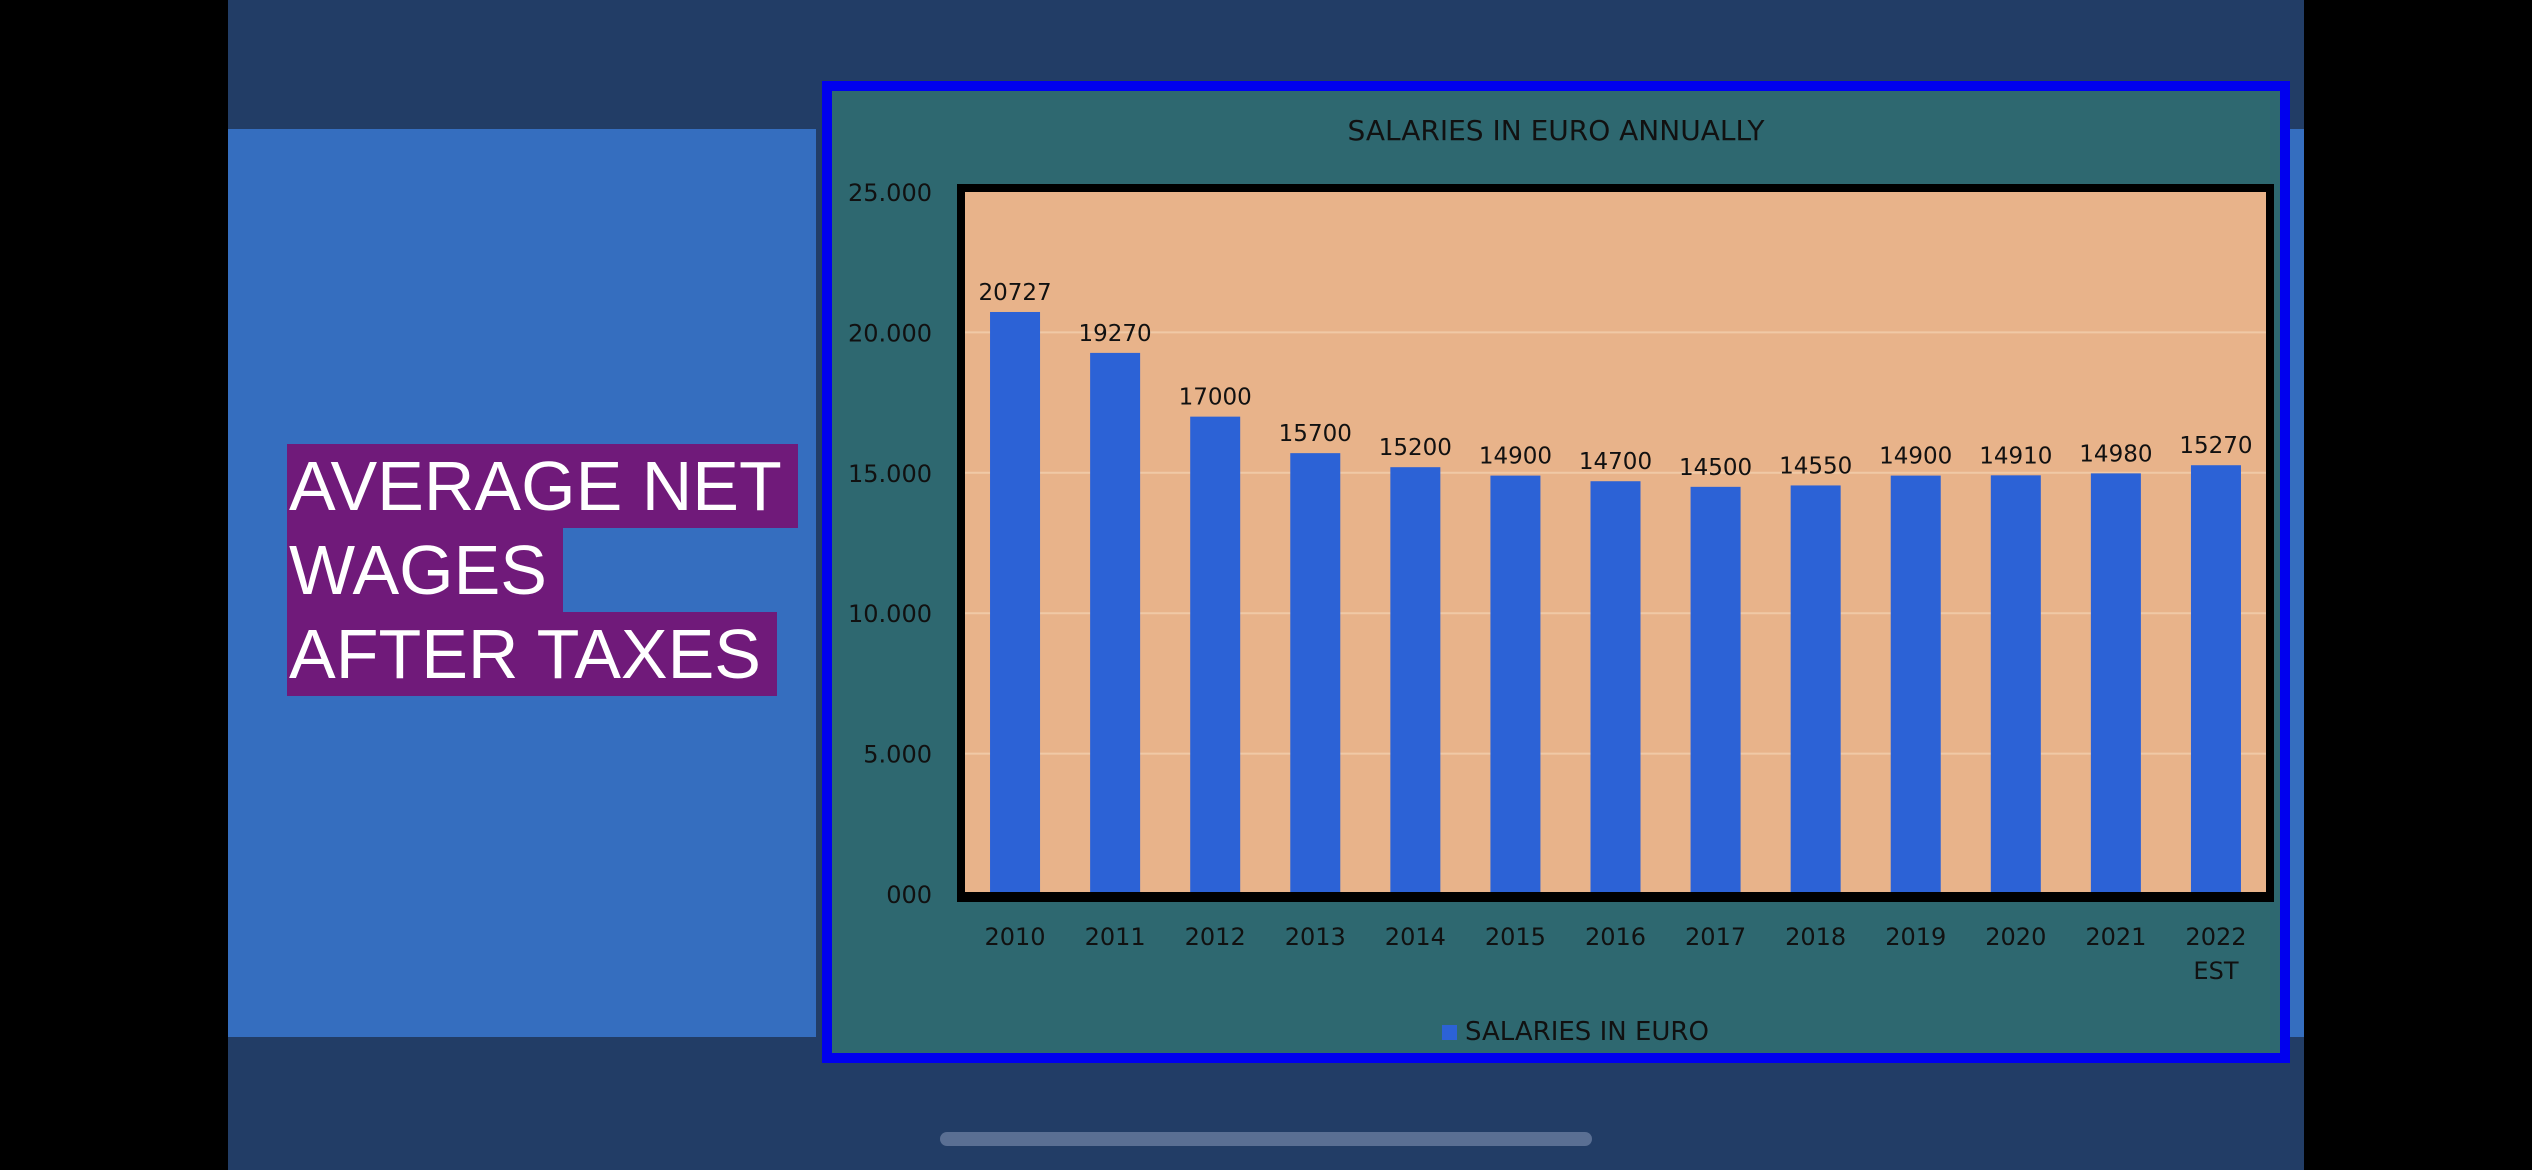  What do you see at coordinates (890, 474) in the screenshot?
I see `y-tick-label: 15.000` at bounding box center [890, 474].